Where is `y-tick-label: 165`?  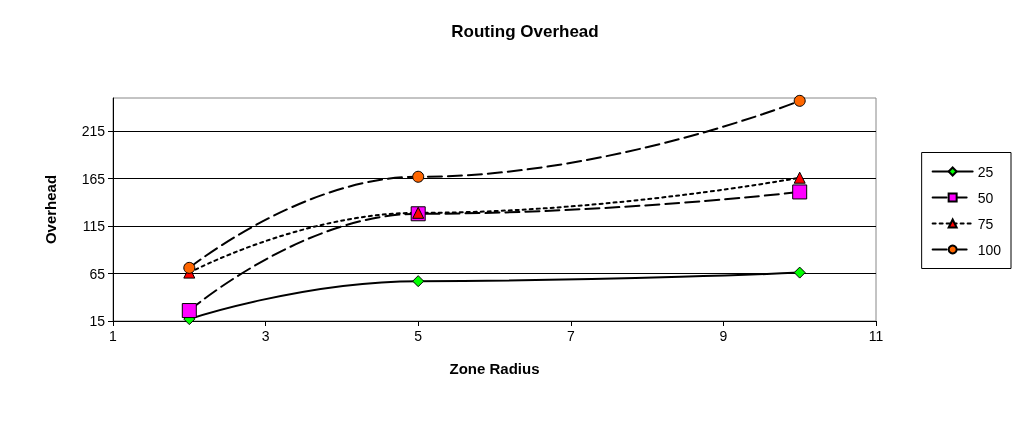 y-tick-label: 165 is located at coordinates (93, 178).